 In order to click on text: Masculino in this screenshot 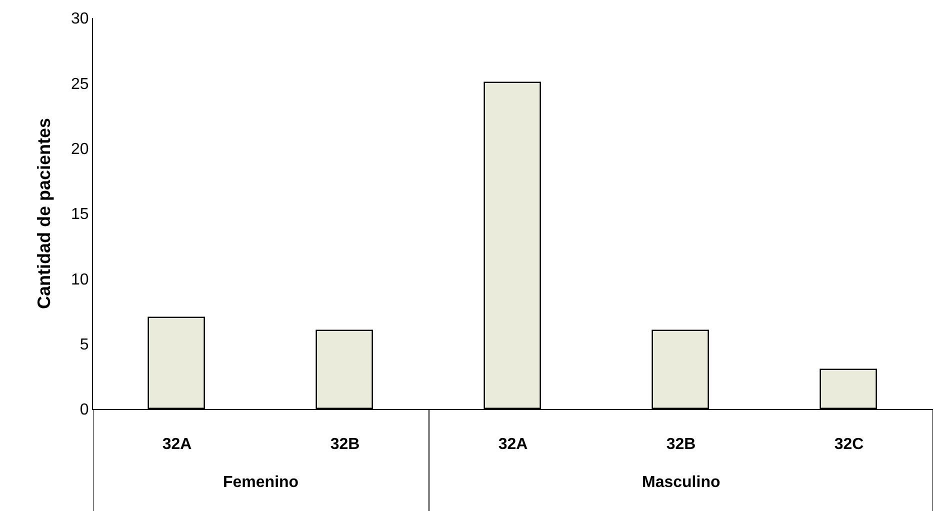, I will do `click(681, 482)`.